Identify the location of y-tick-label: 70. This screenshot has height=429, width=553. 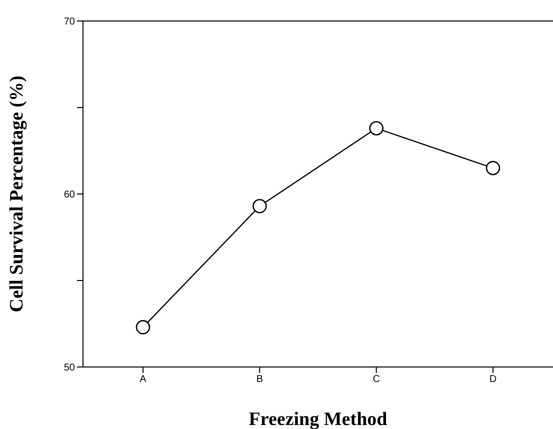
(70, 22).